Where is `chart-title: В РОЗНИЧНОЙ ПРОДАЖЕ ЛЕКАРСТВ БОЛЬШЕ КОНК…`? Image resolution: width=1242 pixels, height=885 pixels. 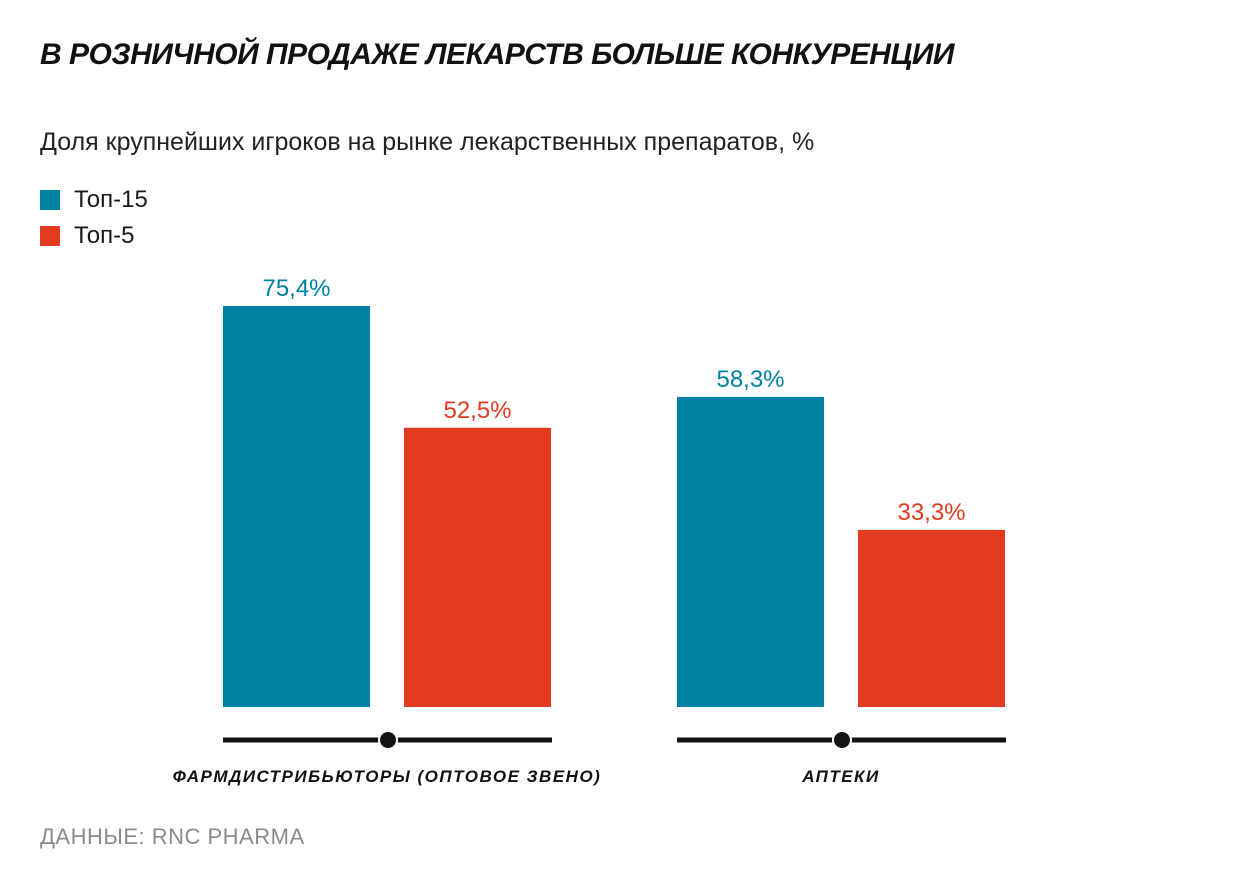
chart-title: В РОЗНИЧНОЙ ПРОДАЖЕ ЛЕКАРСТВ БОЛЬШЕ КОНК… is located at coordinates (497, 54).